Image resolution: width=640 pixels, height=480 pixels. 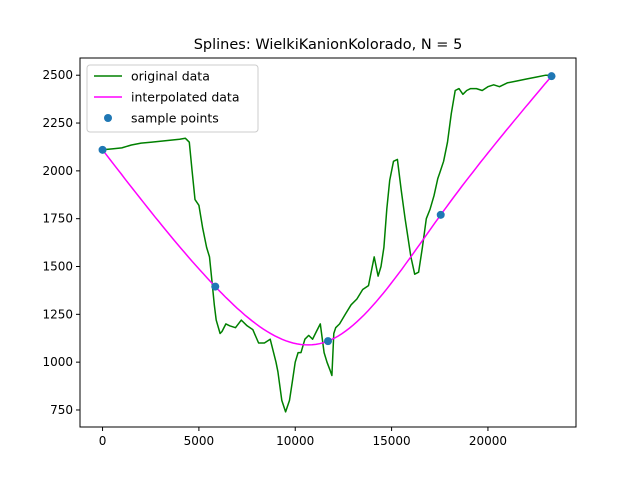 I want to click on legend-entry: interpolated data, so click(x=167, y=97).